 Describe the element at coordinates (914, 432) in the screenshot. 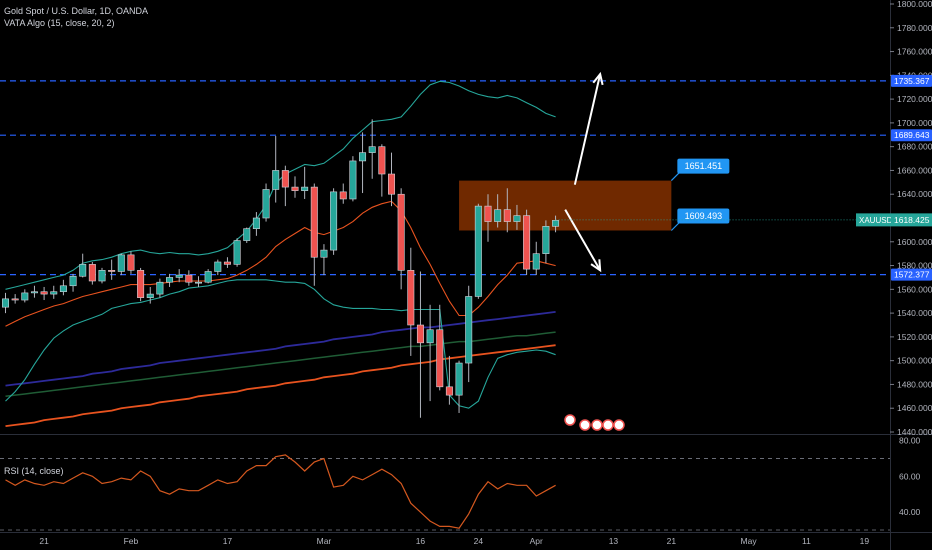

I see `price-tick-label: 1440.000` at that location.